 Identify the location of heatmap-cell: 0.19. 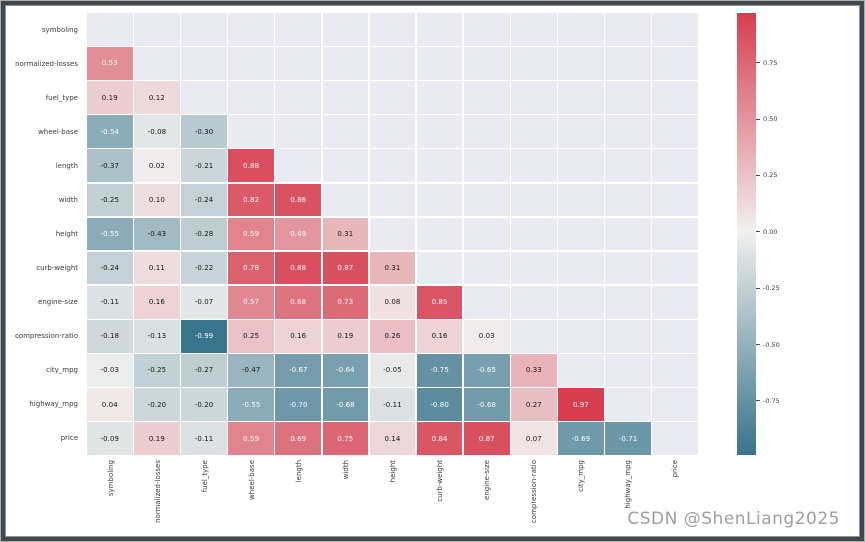
(110, 97).